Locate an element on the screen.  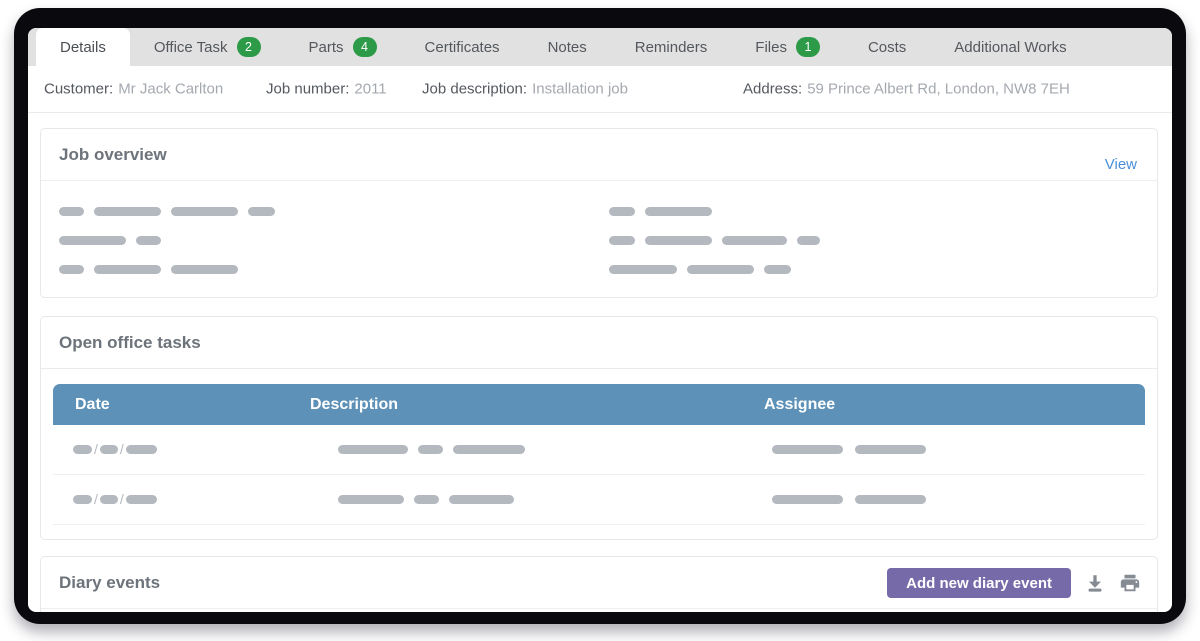
tab-label: Notes is located at coordinates (567, 47).